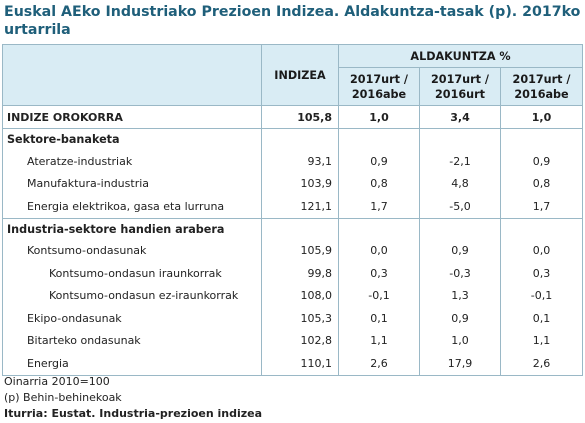 The width and height of the screenshot is (585, 423). I want to click on header-aldakuntza: ALDAKUNTZA %, so click(461, 56).